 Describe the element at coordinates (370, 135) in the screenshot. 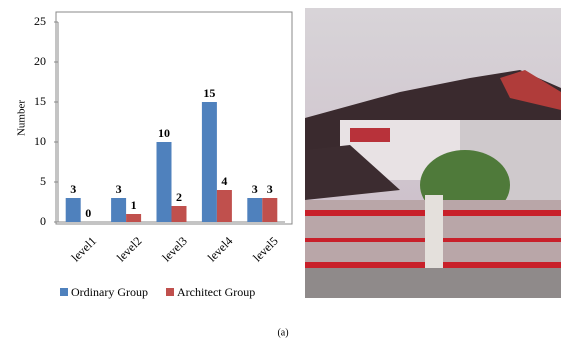

I see `photo-red-band` at that location.